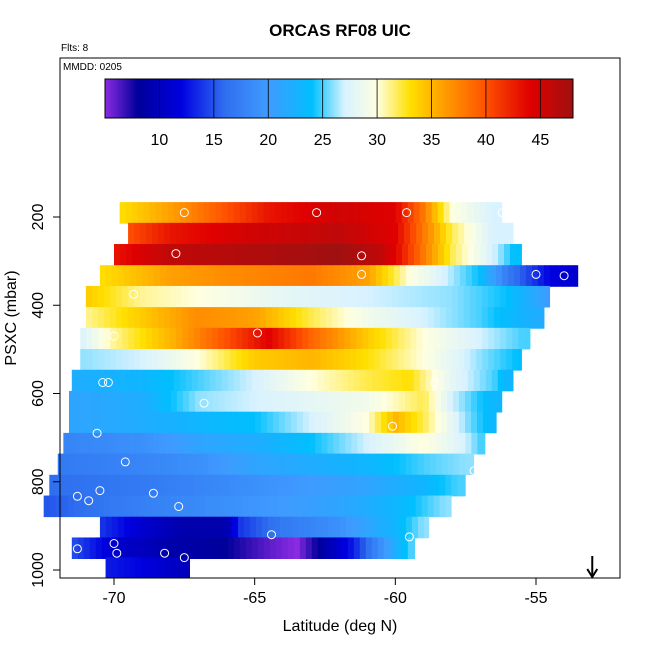 Image resolution: width=650 pixels, height=650 pixels. Describe the element at coordinates (38, 570) in the screenshot. I see `y-tick-label: 1000` at that location.